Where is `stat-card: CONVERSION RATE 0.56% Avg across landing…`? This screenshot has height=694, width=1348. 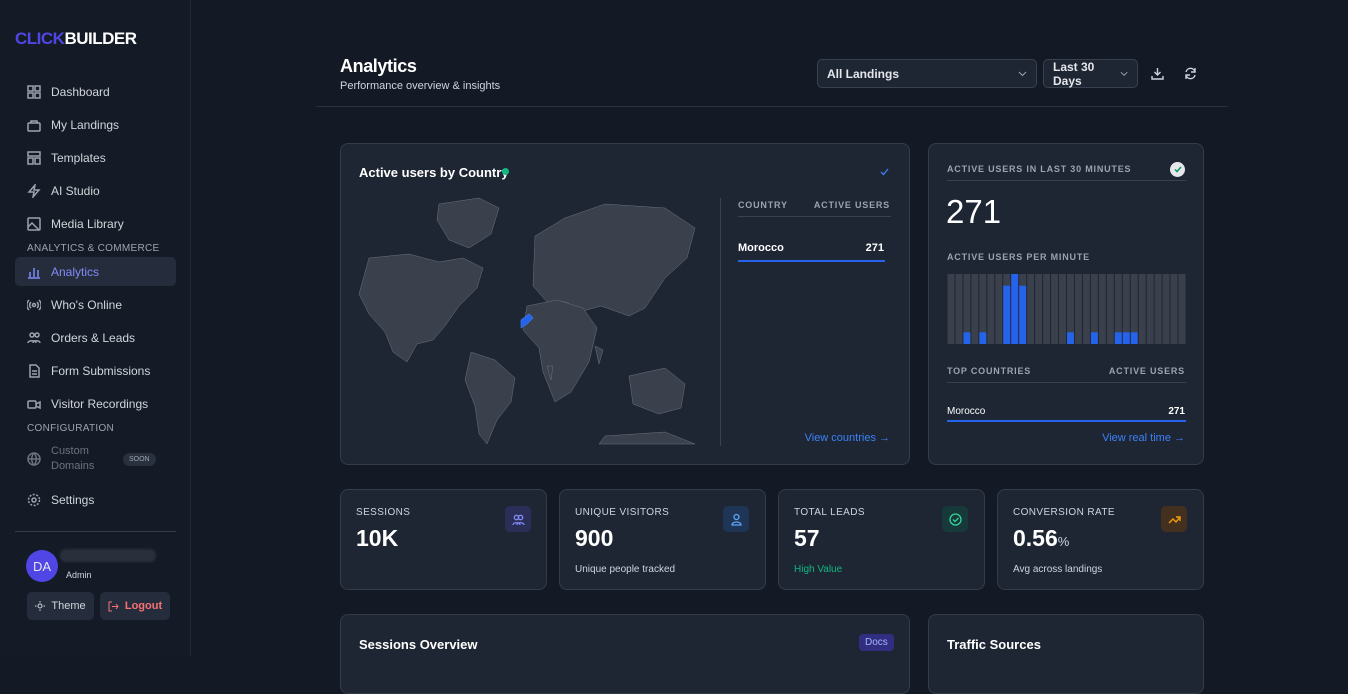
stat-card: CONVERSION RATE 0.56% Avg across landing… is located at coordinates (1100, 539).